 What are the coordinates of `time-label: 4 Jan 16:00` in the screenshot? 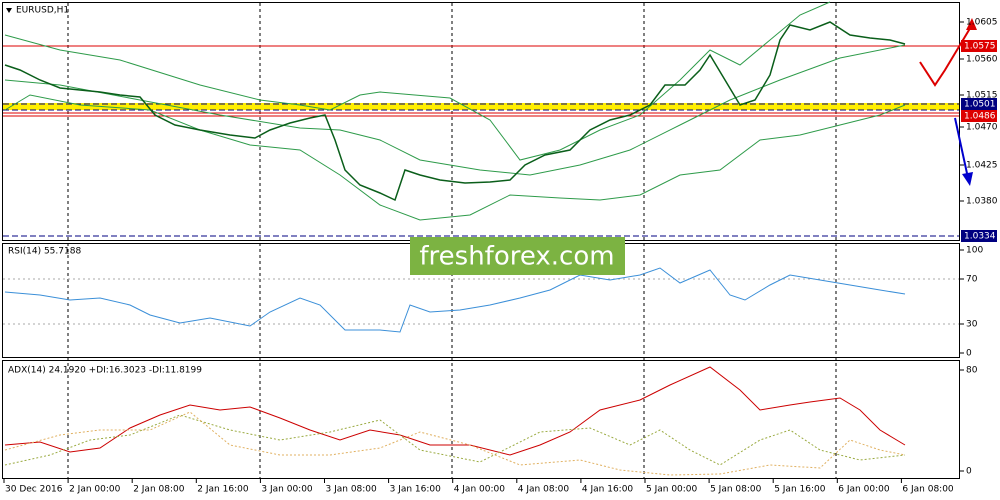 It's located at (608, 490).